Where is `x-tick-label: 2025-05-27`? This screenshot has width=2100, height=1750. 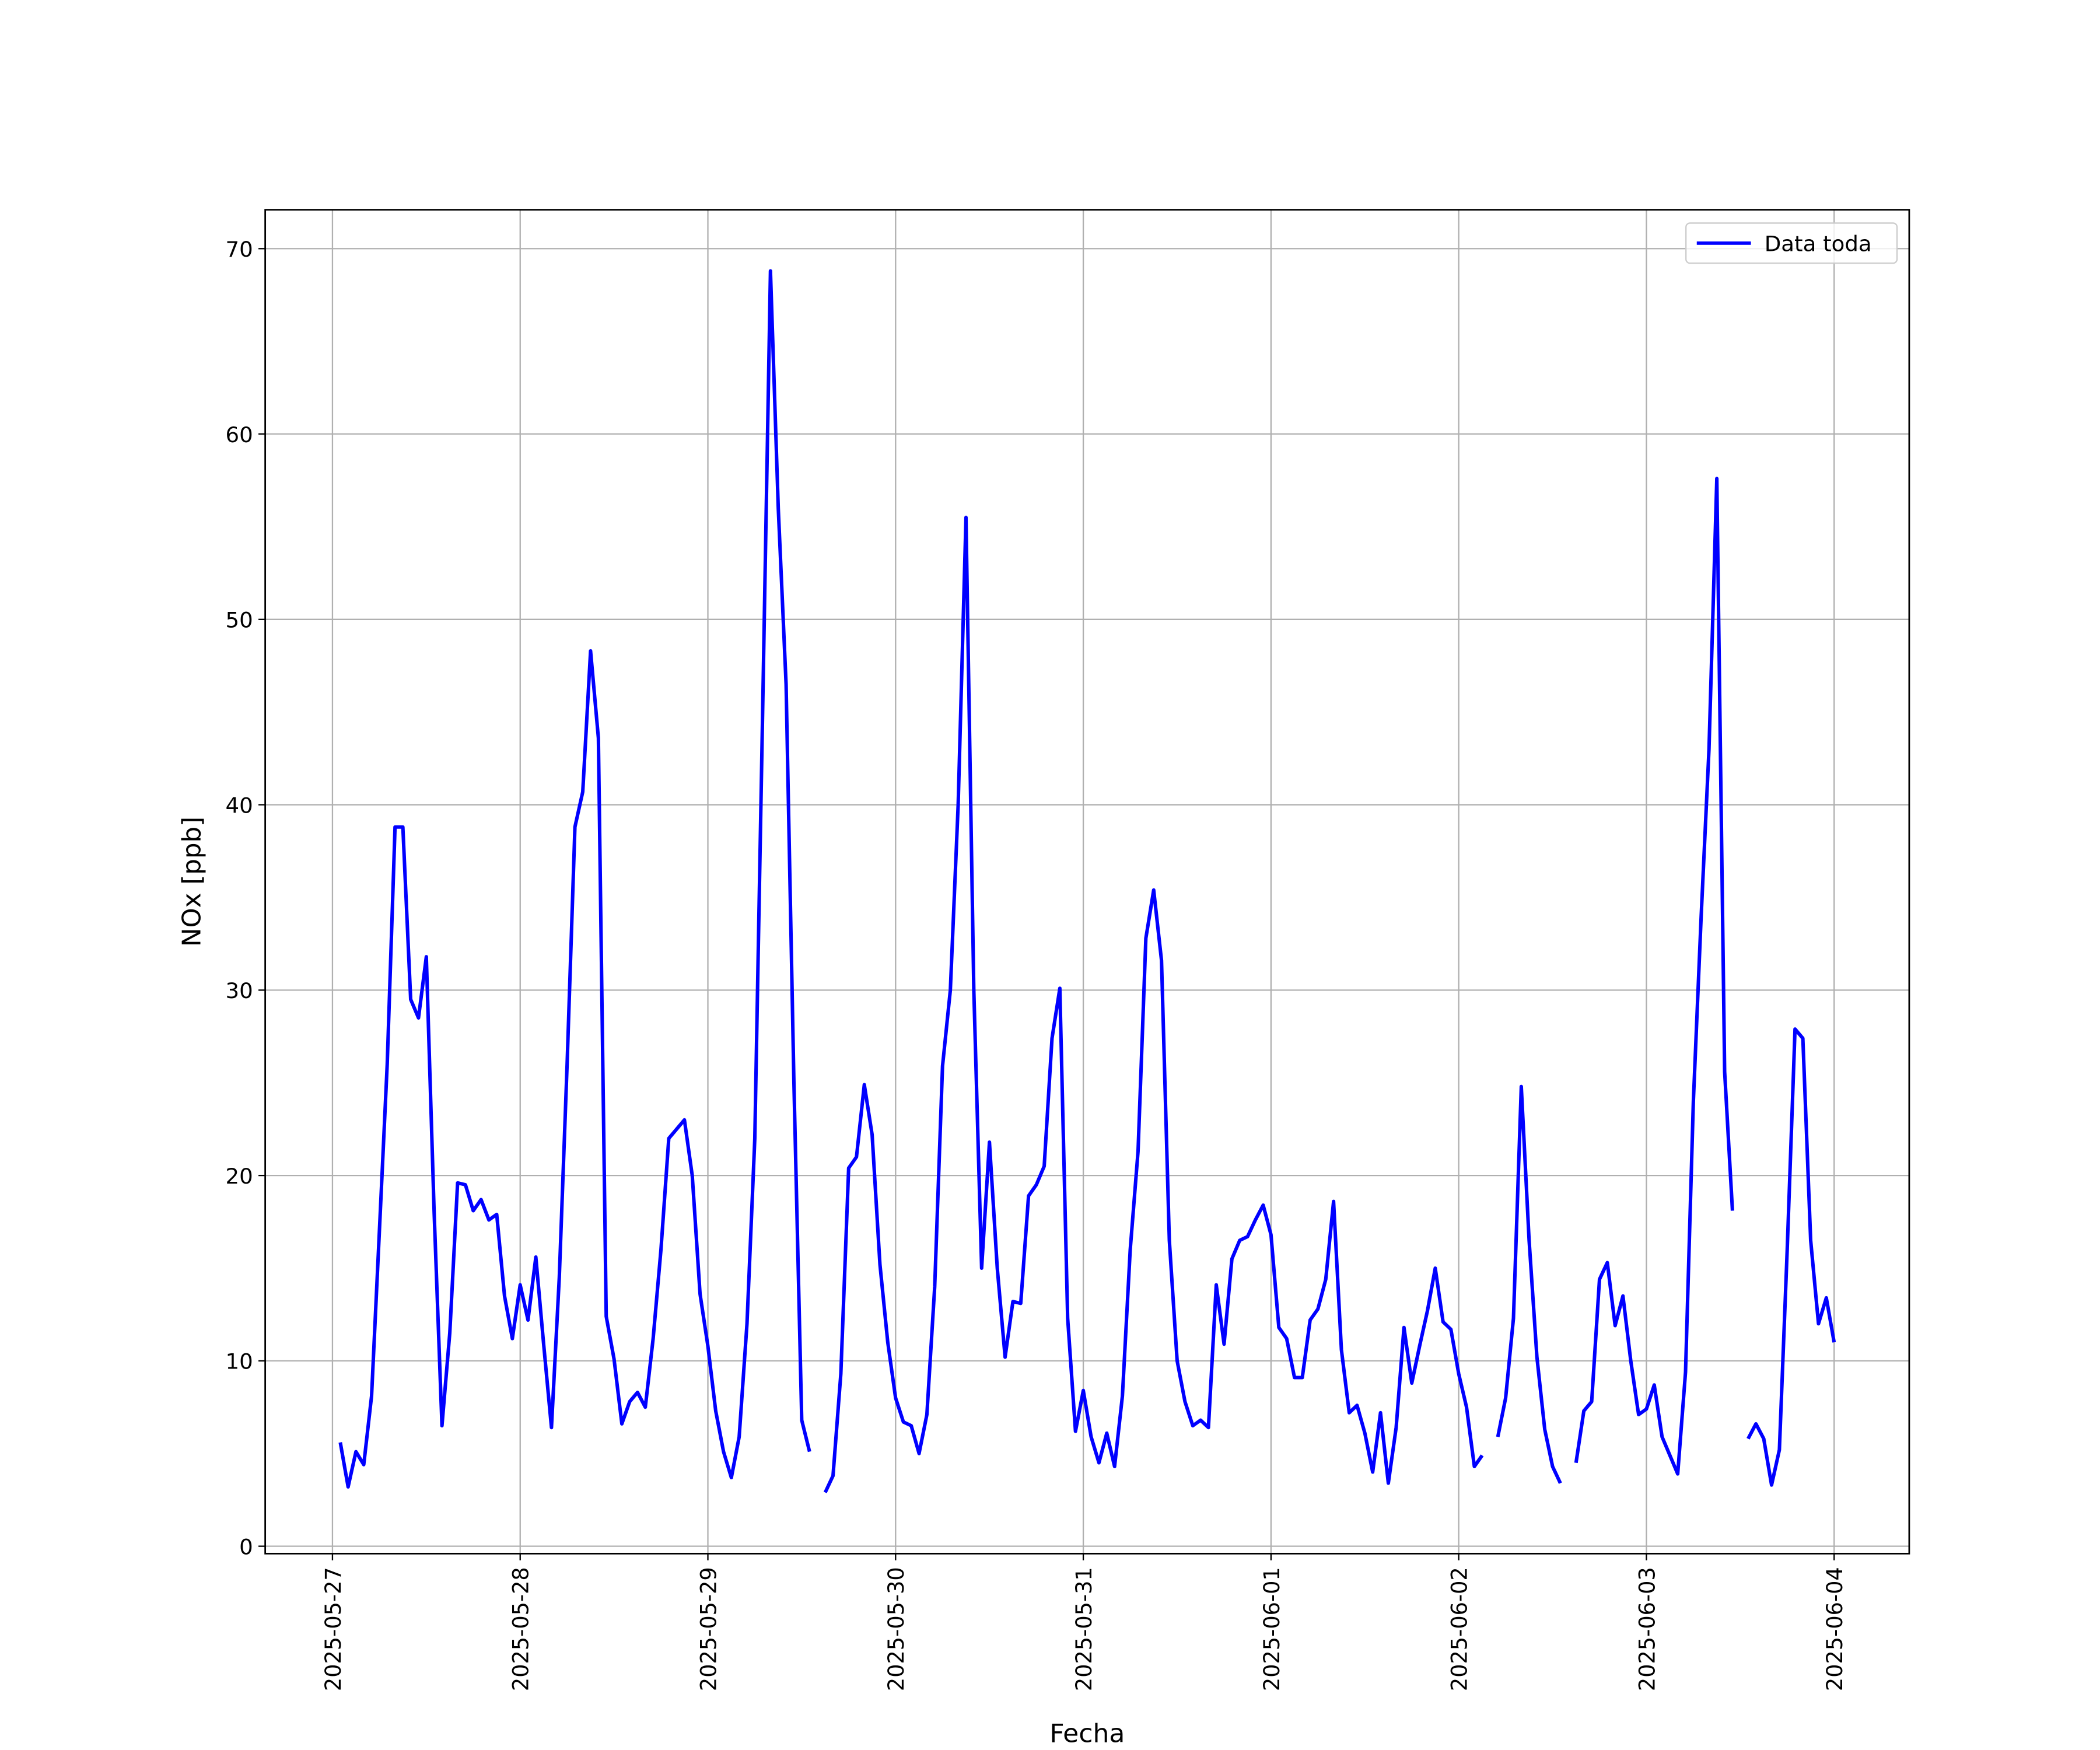 x-tick-label: 2025-05-27 is located at coordinates (333, 1629).